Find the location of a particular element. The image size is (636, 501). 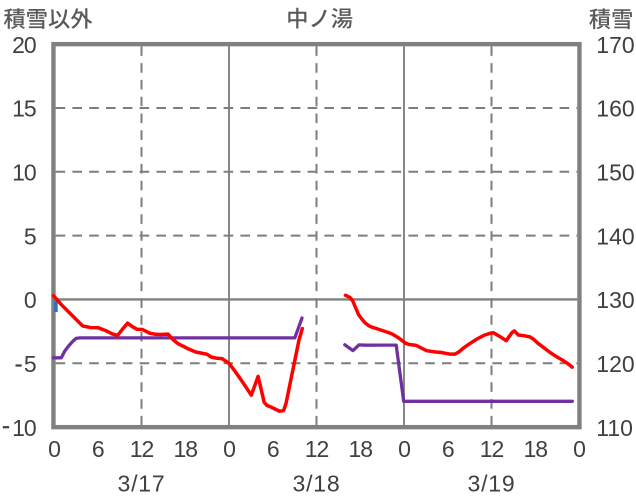

svg-text: 3/17 is located at coordinates (142, 484).